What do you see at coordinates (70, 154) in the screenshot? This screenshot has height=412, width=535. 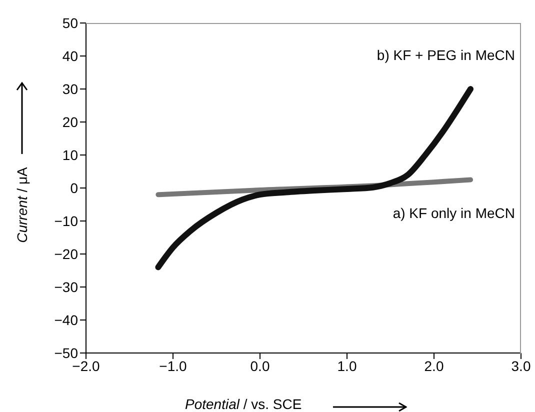 I see `y-tick-label: 10` at bounding box center [70, 154].